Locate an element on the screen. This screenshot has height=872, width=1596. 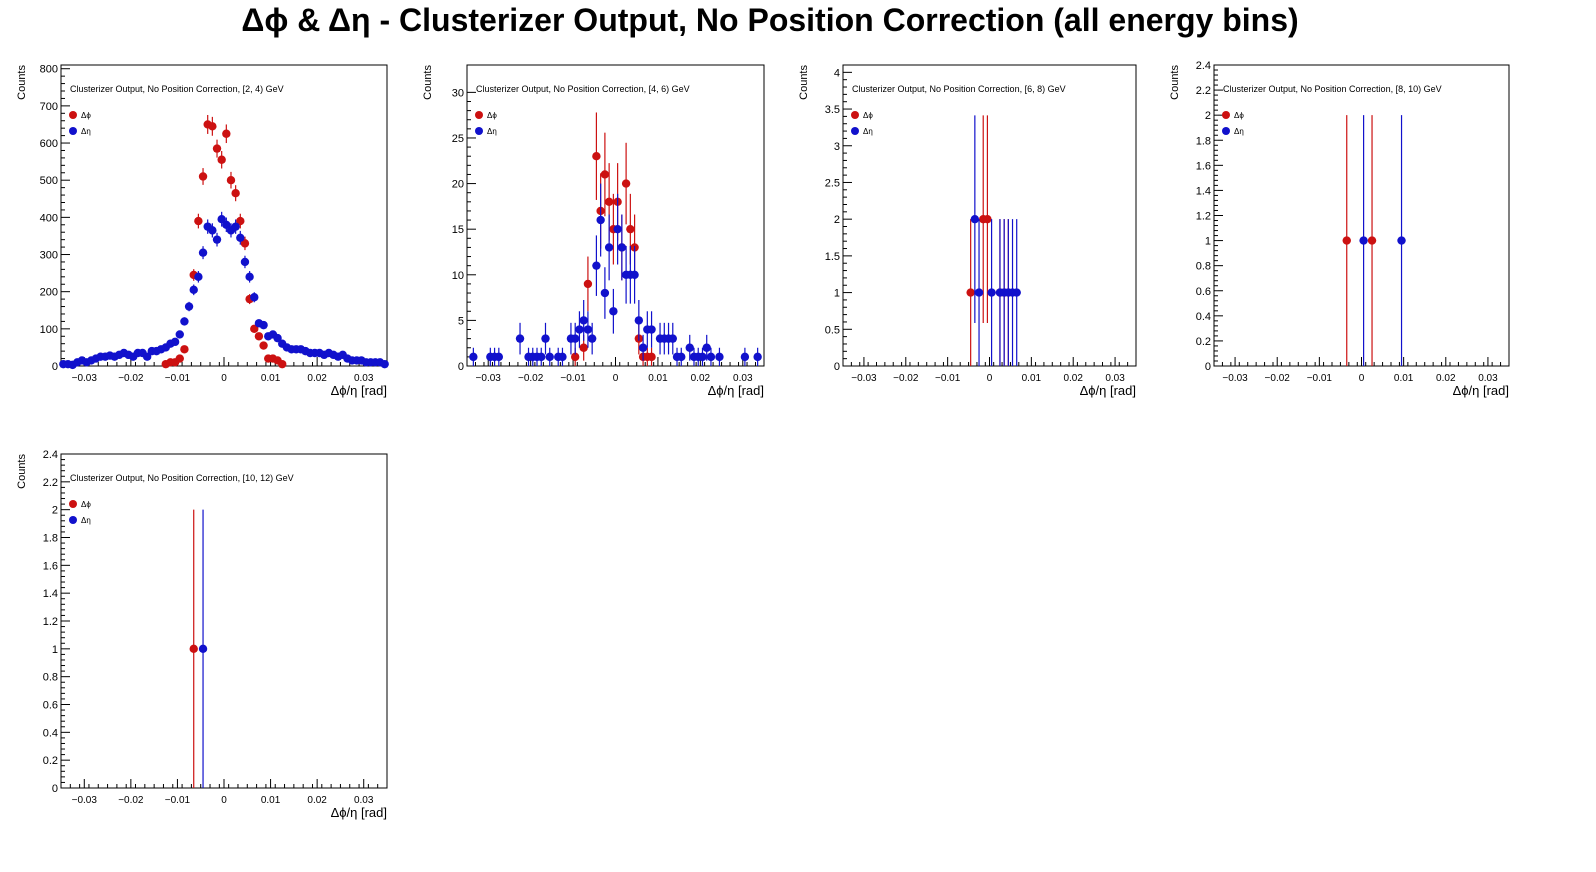
y-tick-label: 400 is located at coordinates (49, 218).